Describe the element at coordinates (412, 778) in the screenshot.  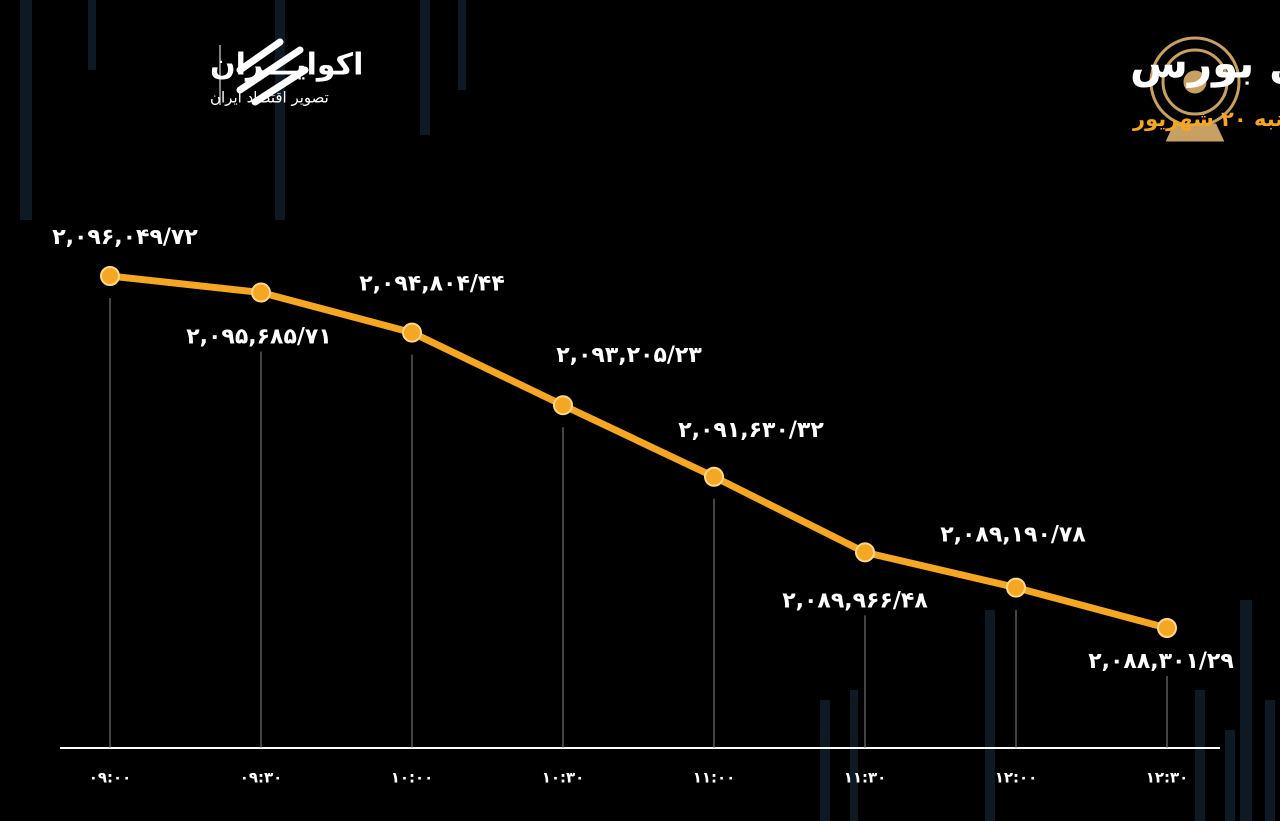
I see `x-tick-label: ۱۰:۰۰` at that location.